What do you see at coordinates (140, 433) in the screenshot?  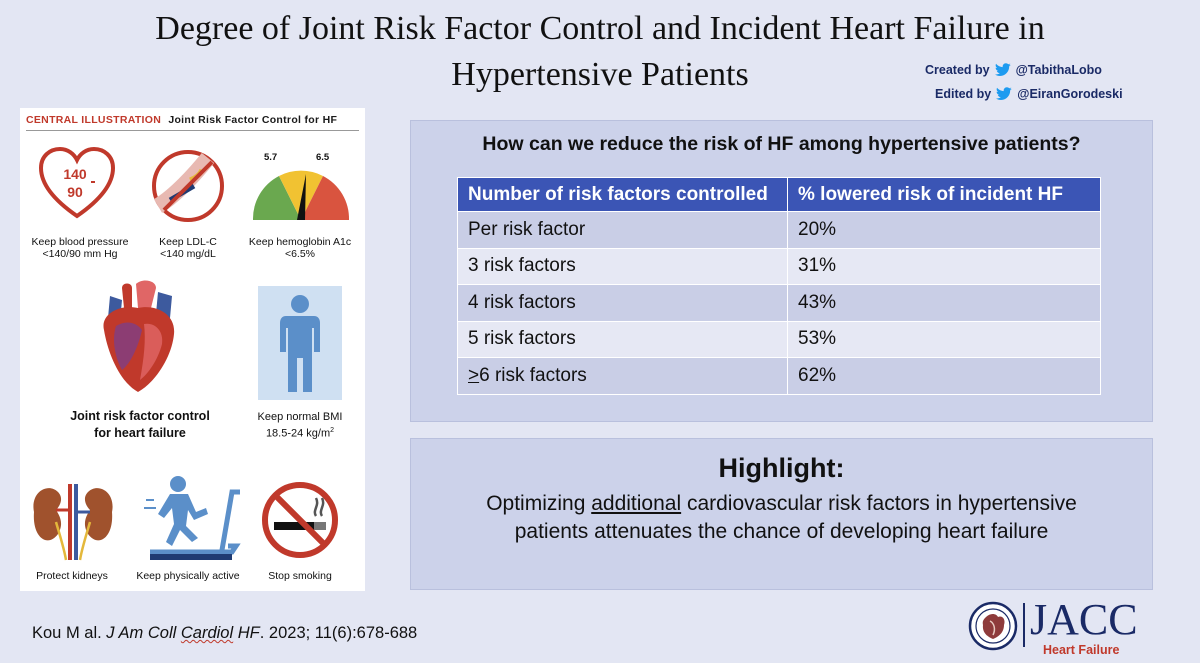 I see `center-label-line-2: for heart failure` at bounding box center [140, 433].